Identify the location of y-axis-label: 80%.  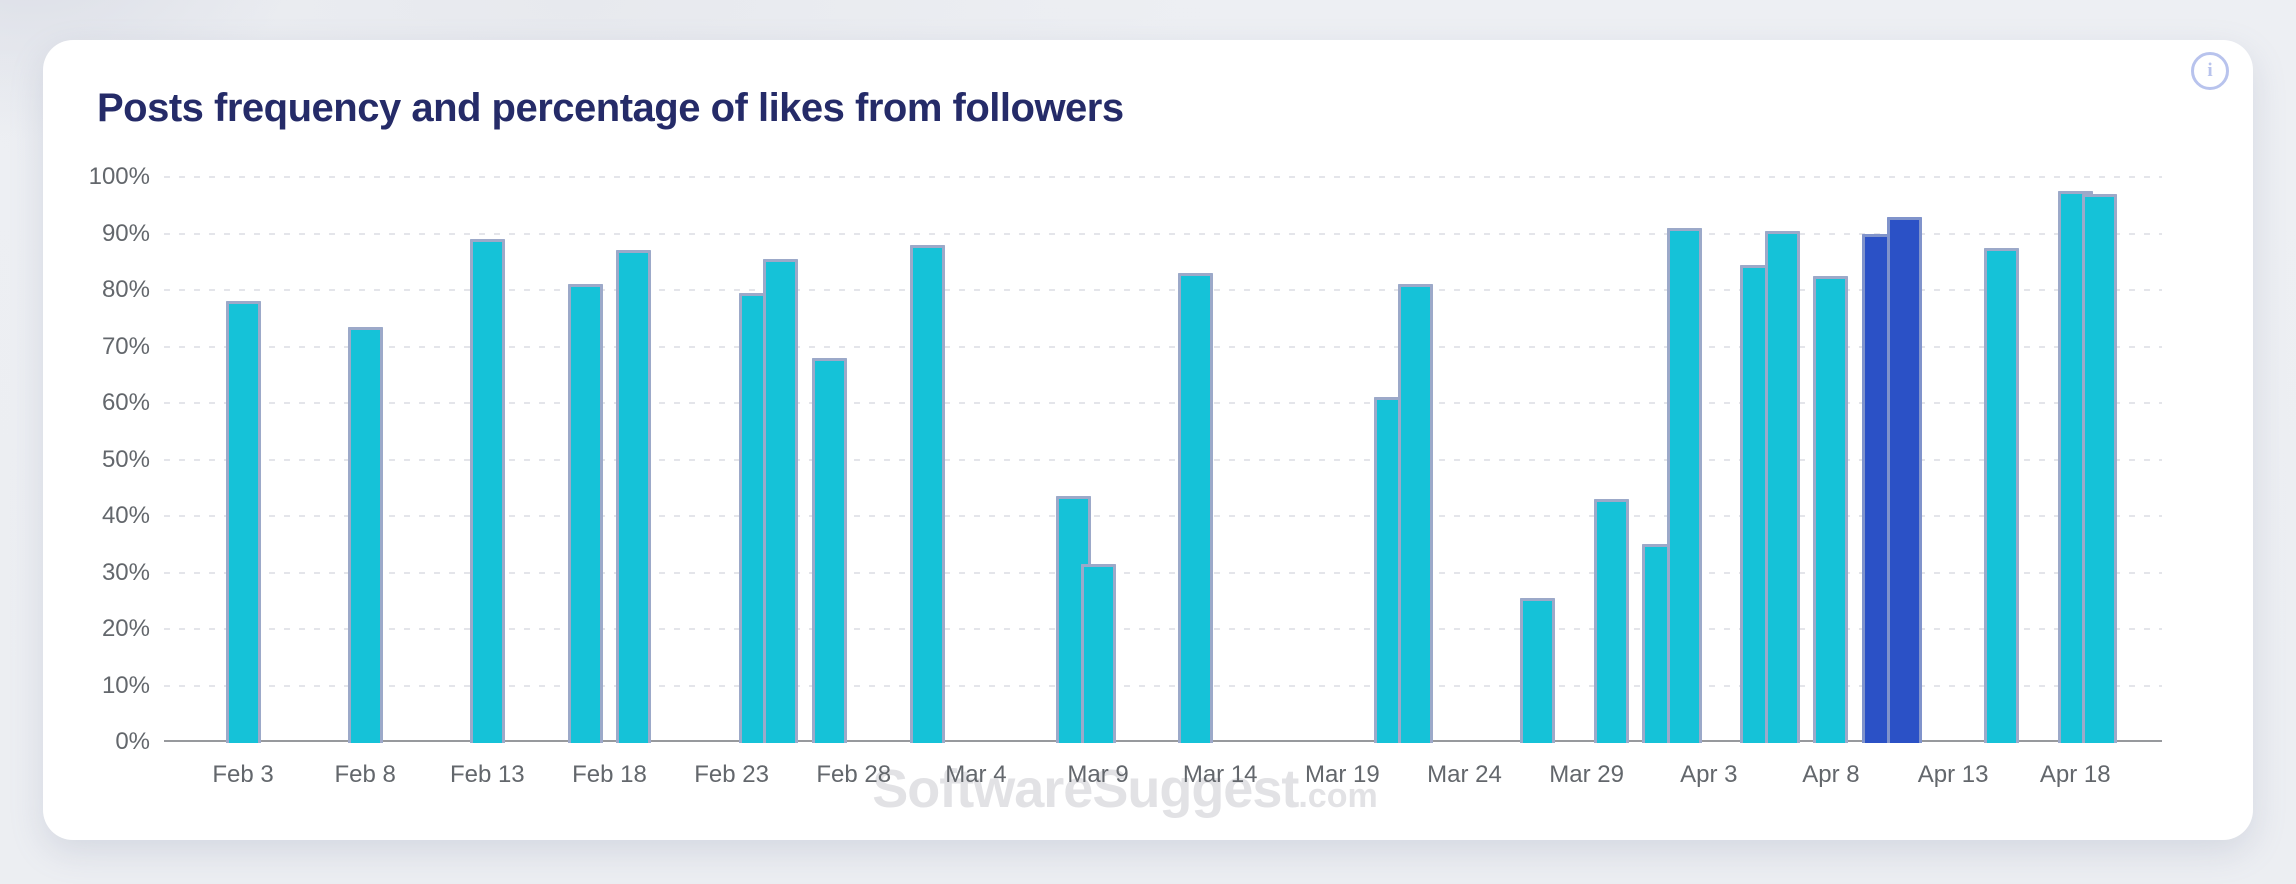
(125, 289).